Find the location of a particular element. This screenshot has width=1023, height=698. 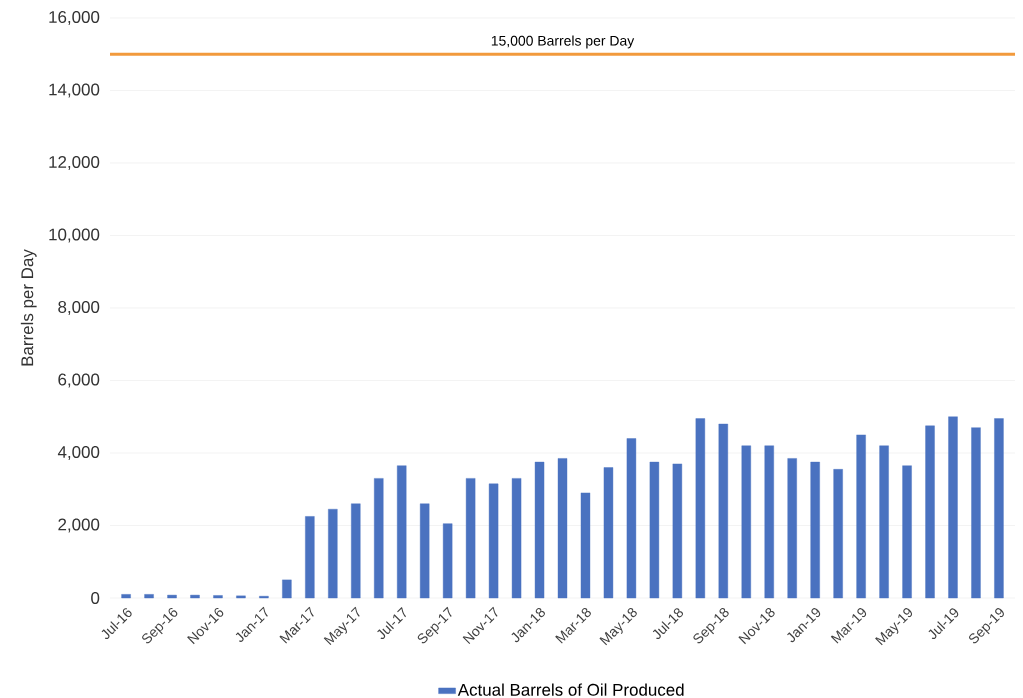

y-tick-label: 6,000 is located at coordinates (79, 380).